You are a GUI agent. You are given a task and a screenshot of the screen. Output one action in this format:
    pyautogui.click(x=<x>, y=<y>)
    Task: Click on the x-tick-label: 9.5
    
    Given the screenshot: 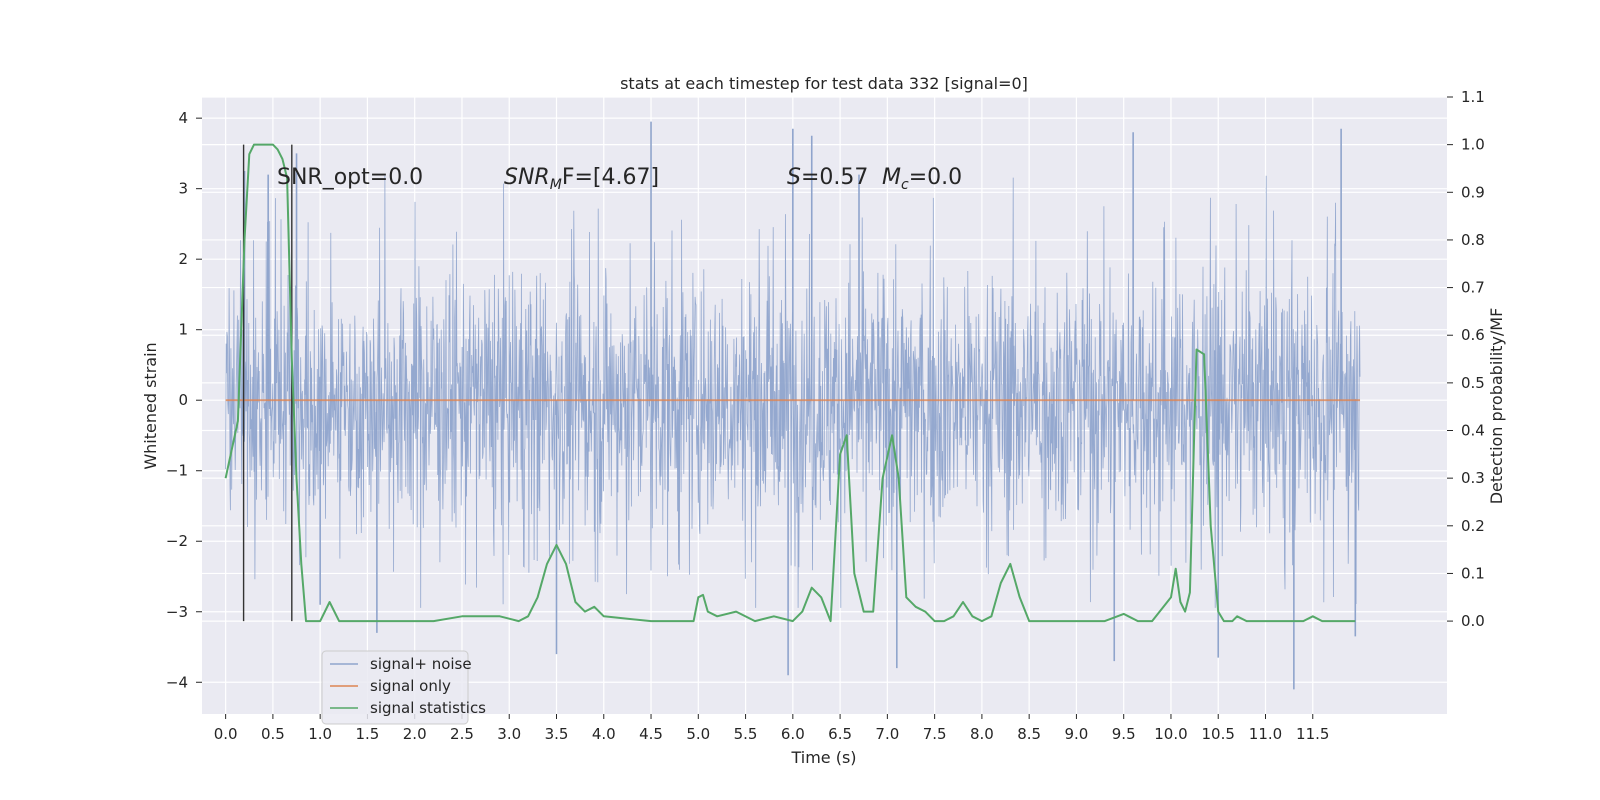 What is the action you would take?
    pyautogui.click(x=1124, y=734)
    